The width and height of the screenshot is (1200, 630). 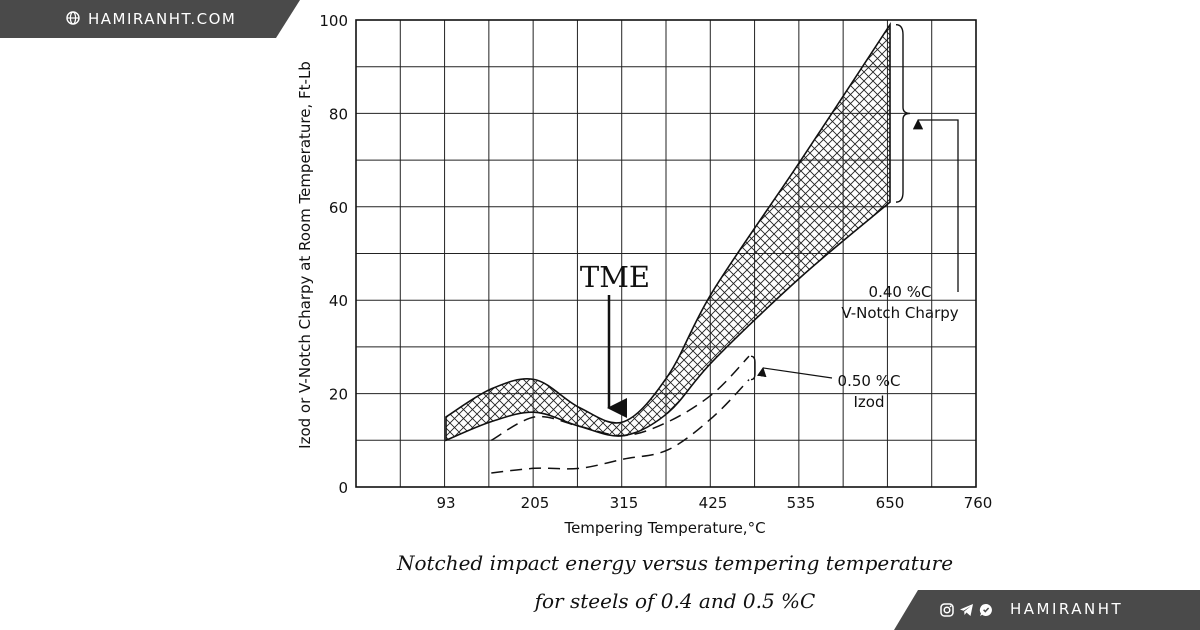 I want to click on site-label: HAMIRANHT.COM, so click(x=162, y=19).